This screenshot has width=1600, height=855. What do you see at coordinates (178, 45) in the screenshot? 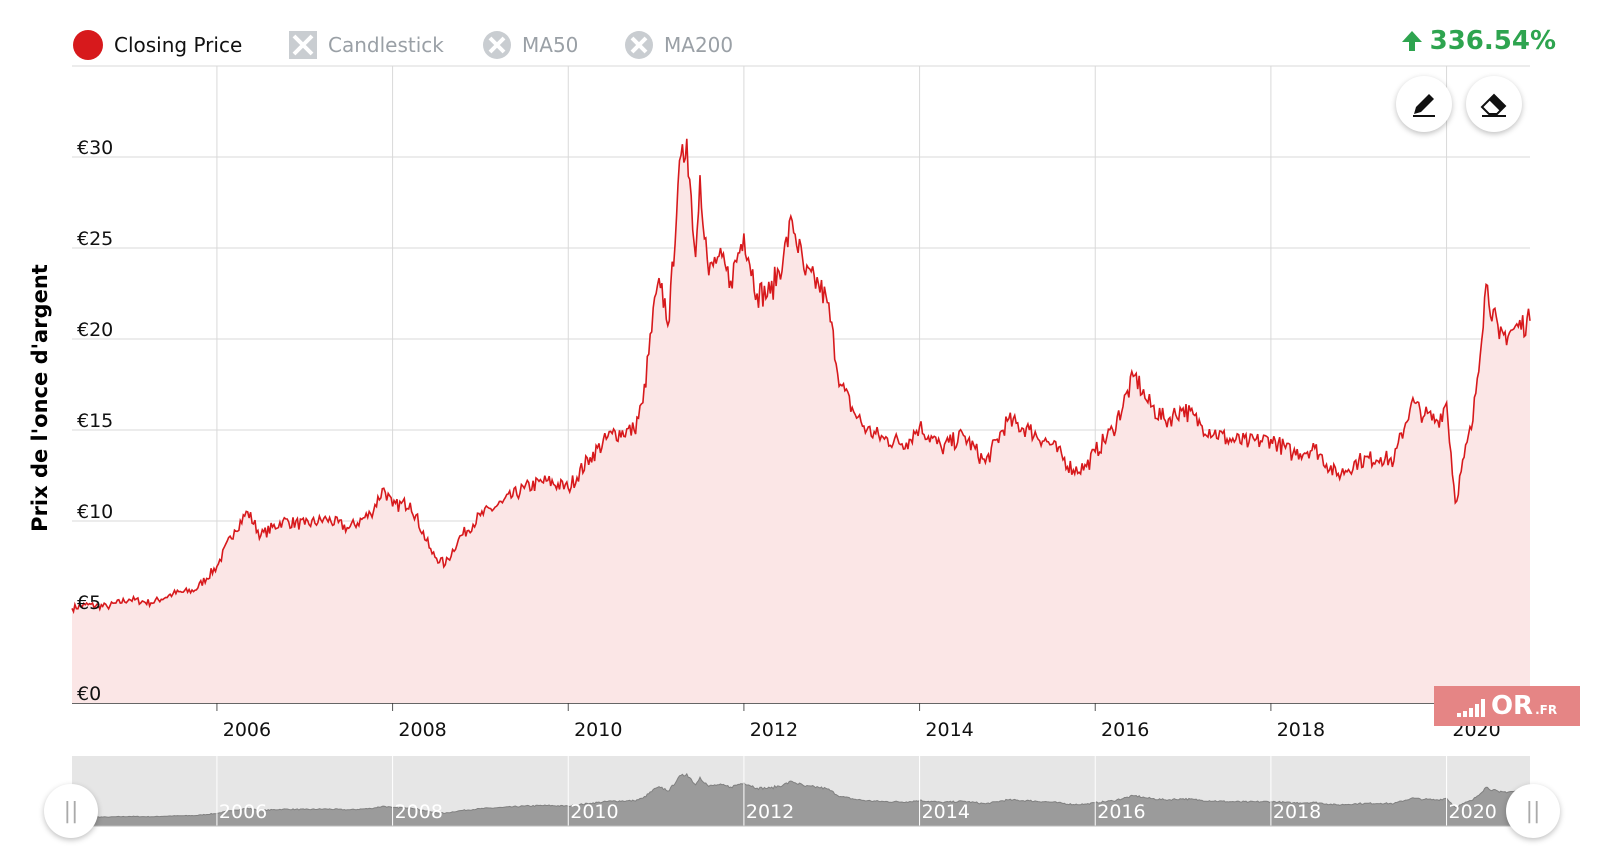
I see `legend-label-closing-price: Closing Price` at bounding box center [178, 45].